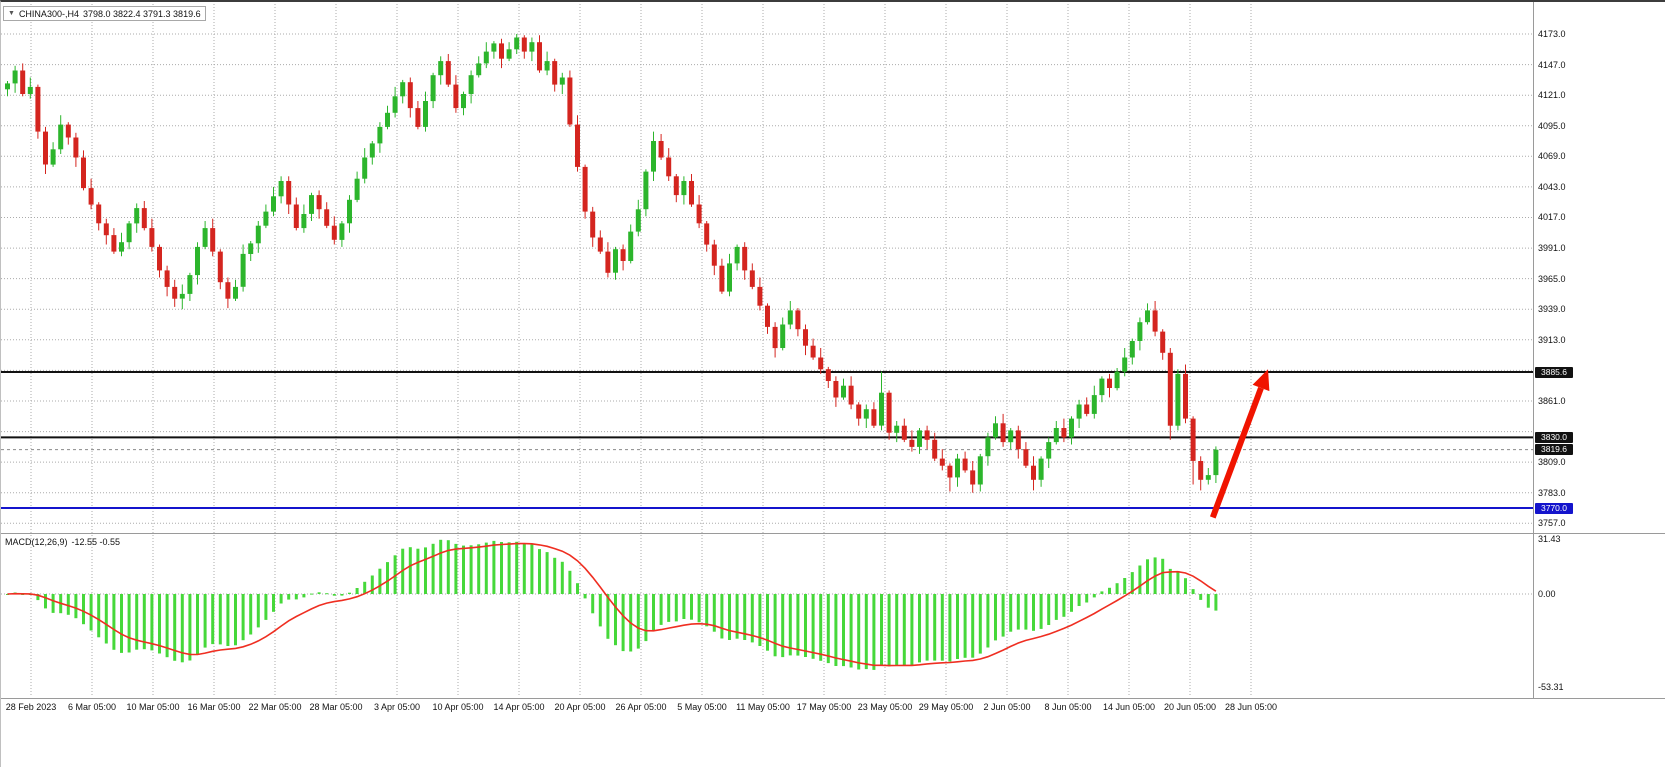 This screenshot has width=1665, height=767. Describe the element at coordinates (397, 707) in the screenshot. I see `time-axis-label: 3 Apr 05:00` at that location.